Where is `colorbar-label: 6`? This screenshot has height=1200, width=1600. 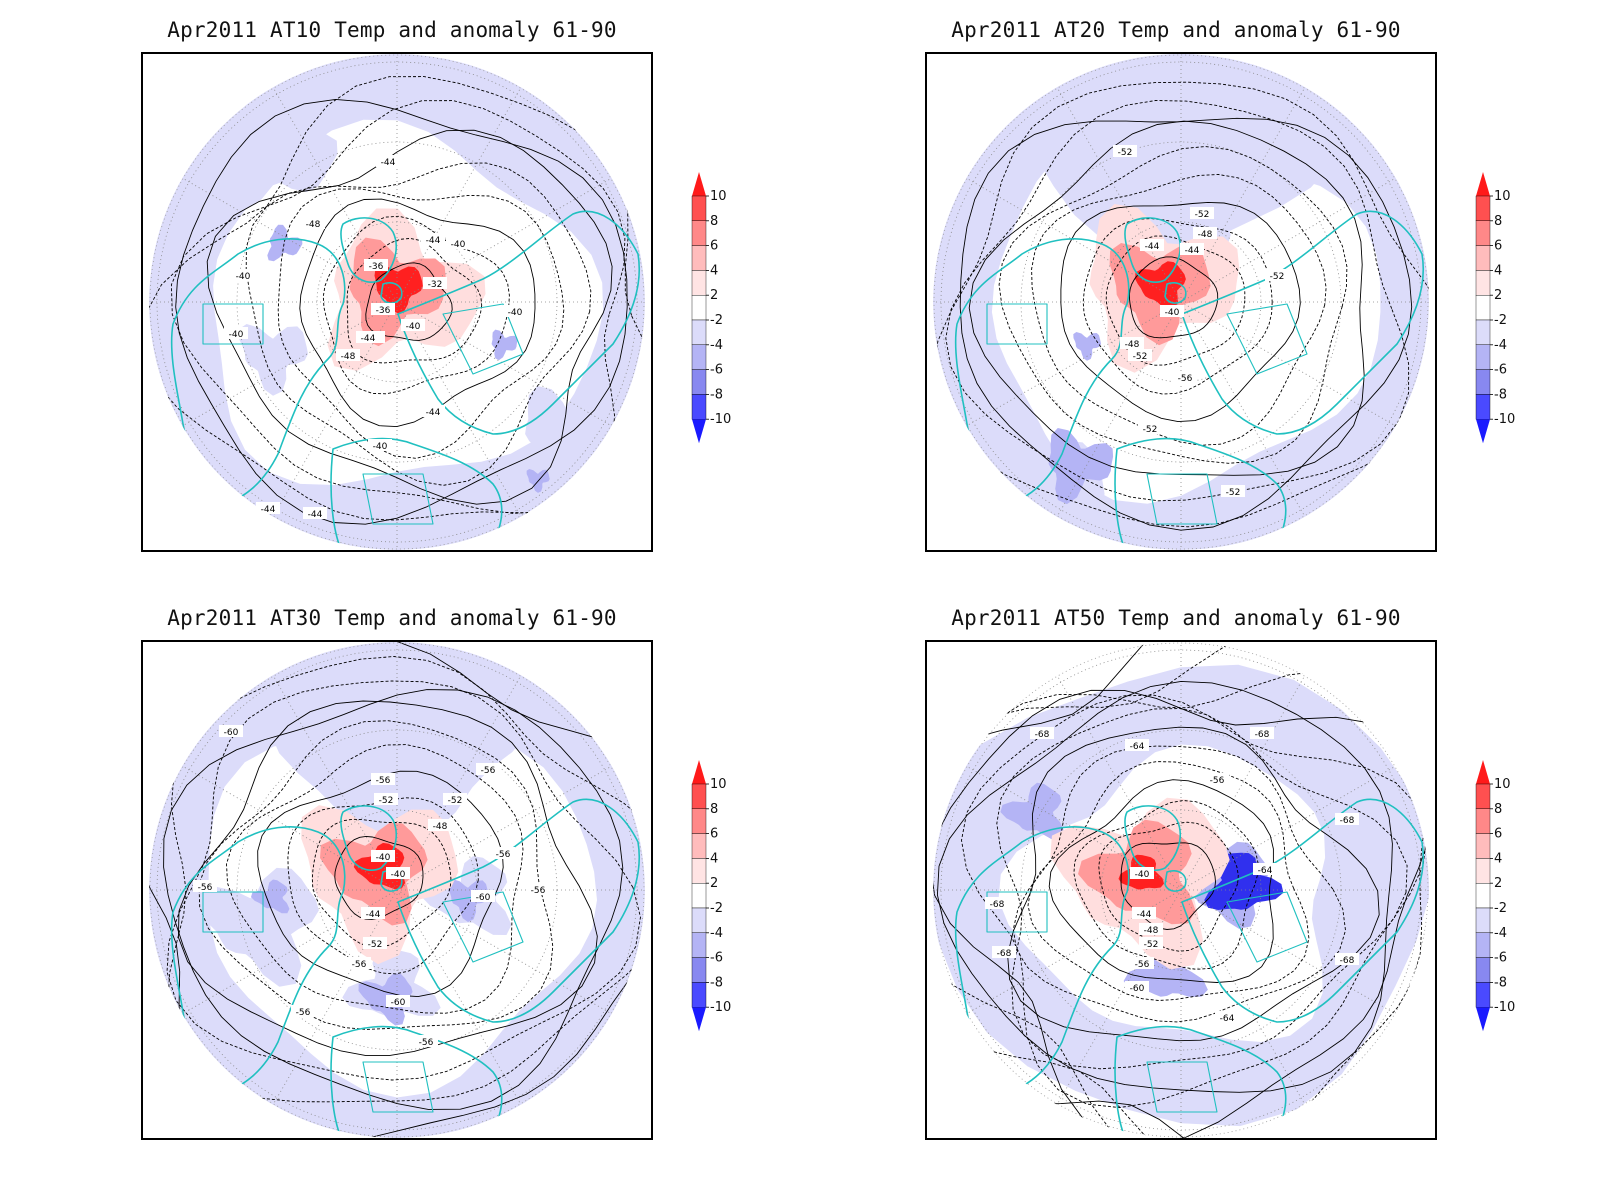 colorbar-label: 6 is located at coordinates (1498, 246).